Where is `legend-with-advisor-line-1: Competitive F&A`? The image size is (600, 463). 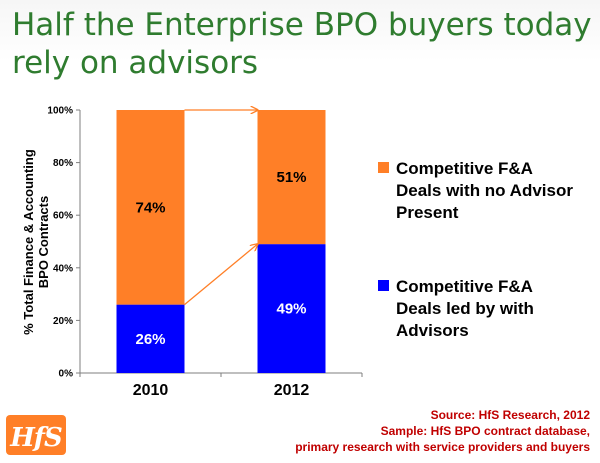
legend-with-advisor-line-1: Competitive F&A is located at coordinates (464, 286).